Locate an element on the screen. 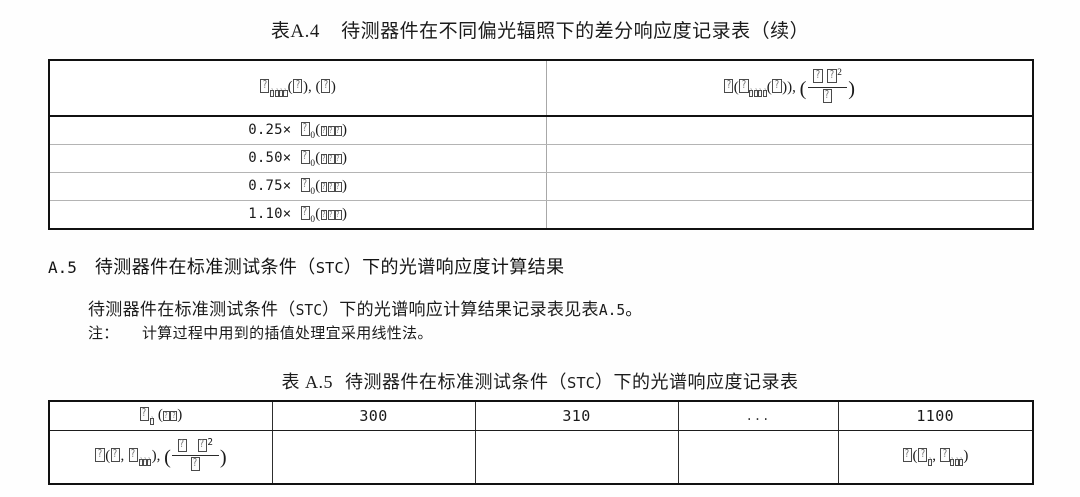 The height and width of the screenshot is (497, 1080). table-a4-header-irradiance: (), () is located at coordinates (297, 88).